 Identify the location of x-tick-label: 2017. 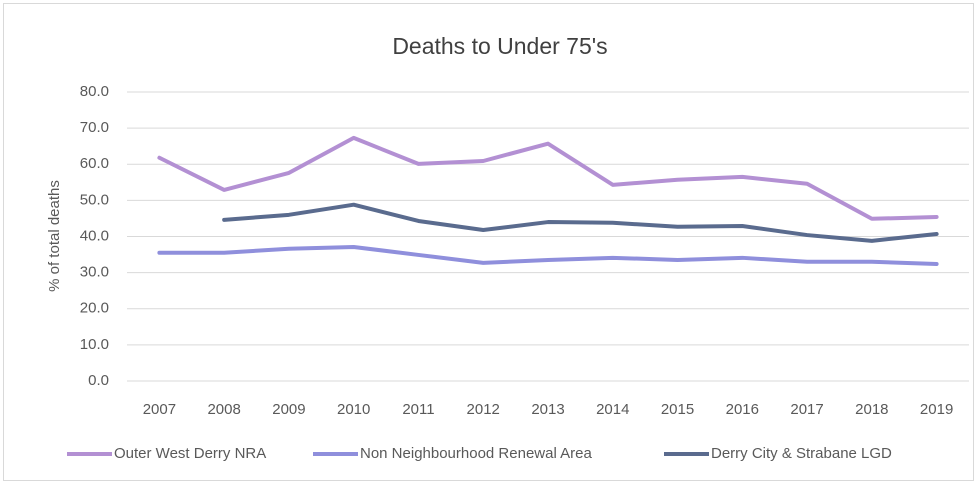
(806, 409).